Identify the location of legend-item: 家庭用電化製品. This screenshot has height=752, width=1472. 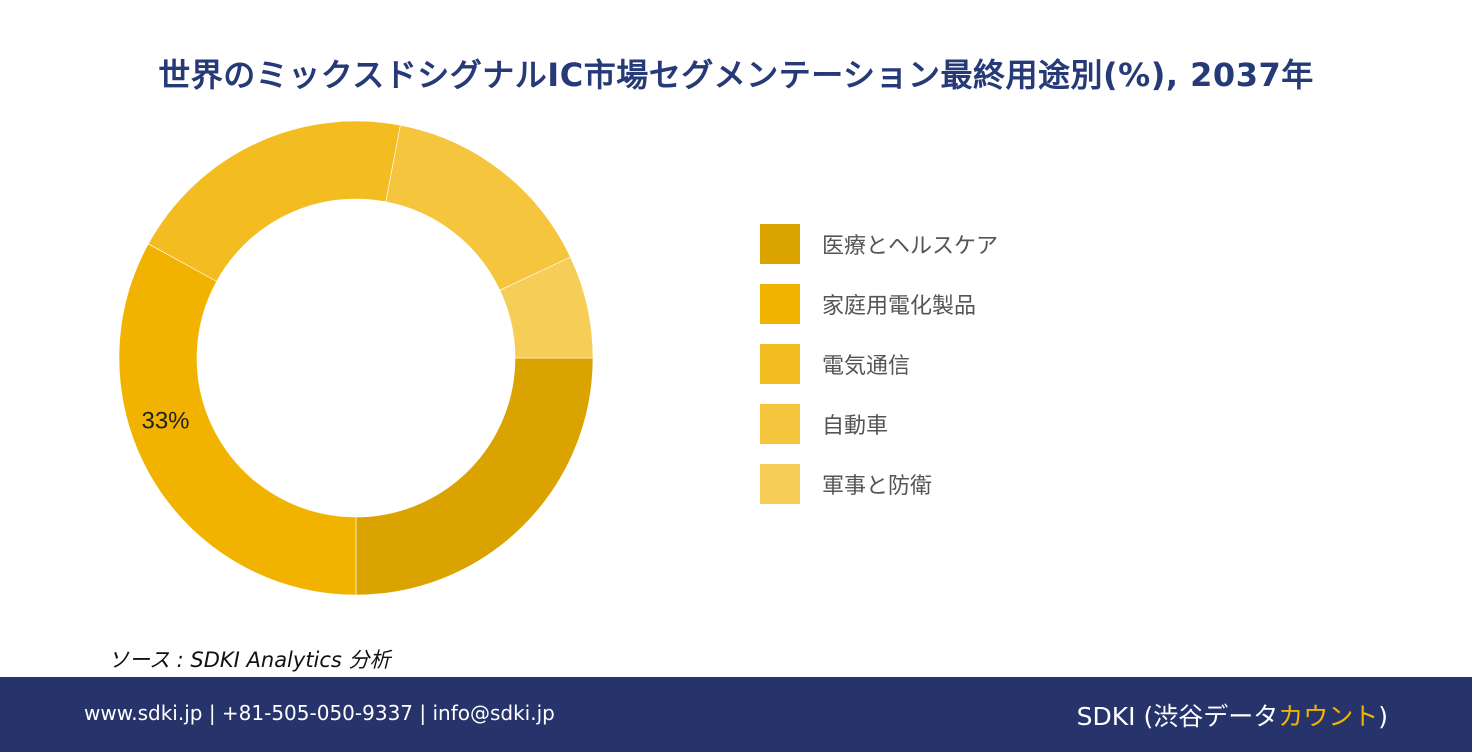
(879, 304).